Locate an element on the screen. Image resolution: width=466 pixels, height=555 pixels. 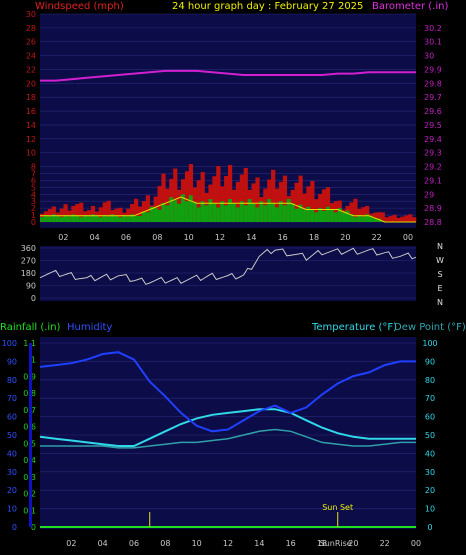
barometer-line is located at coordinates (228, 75).